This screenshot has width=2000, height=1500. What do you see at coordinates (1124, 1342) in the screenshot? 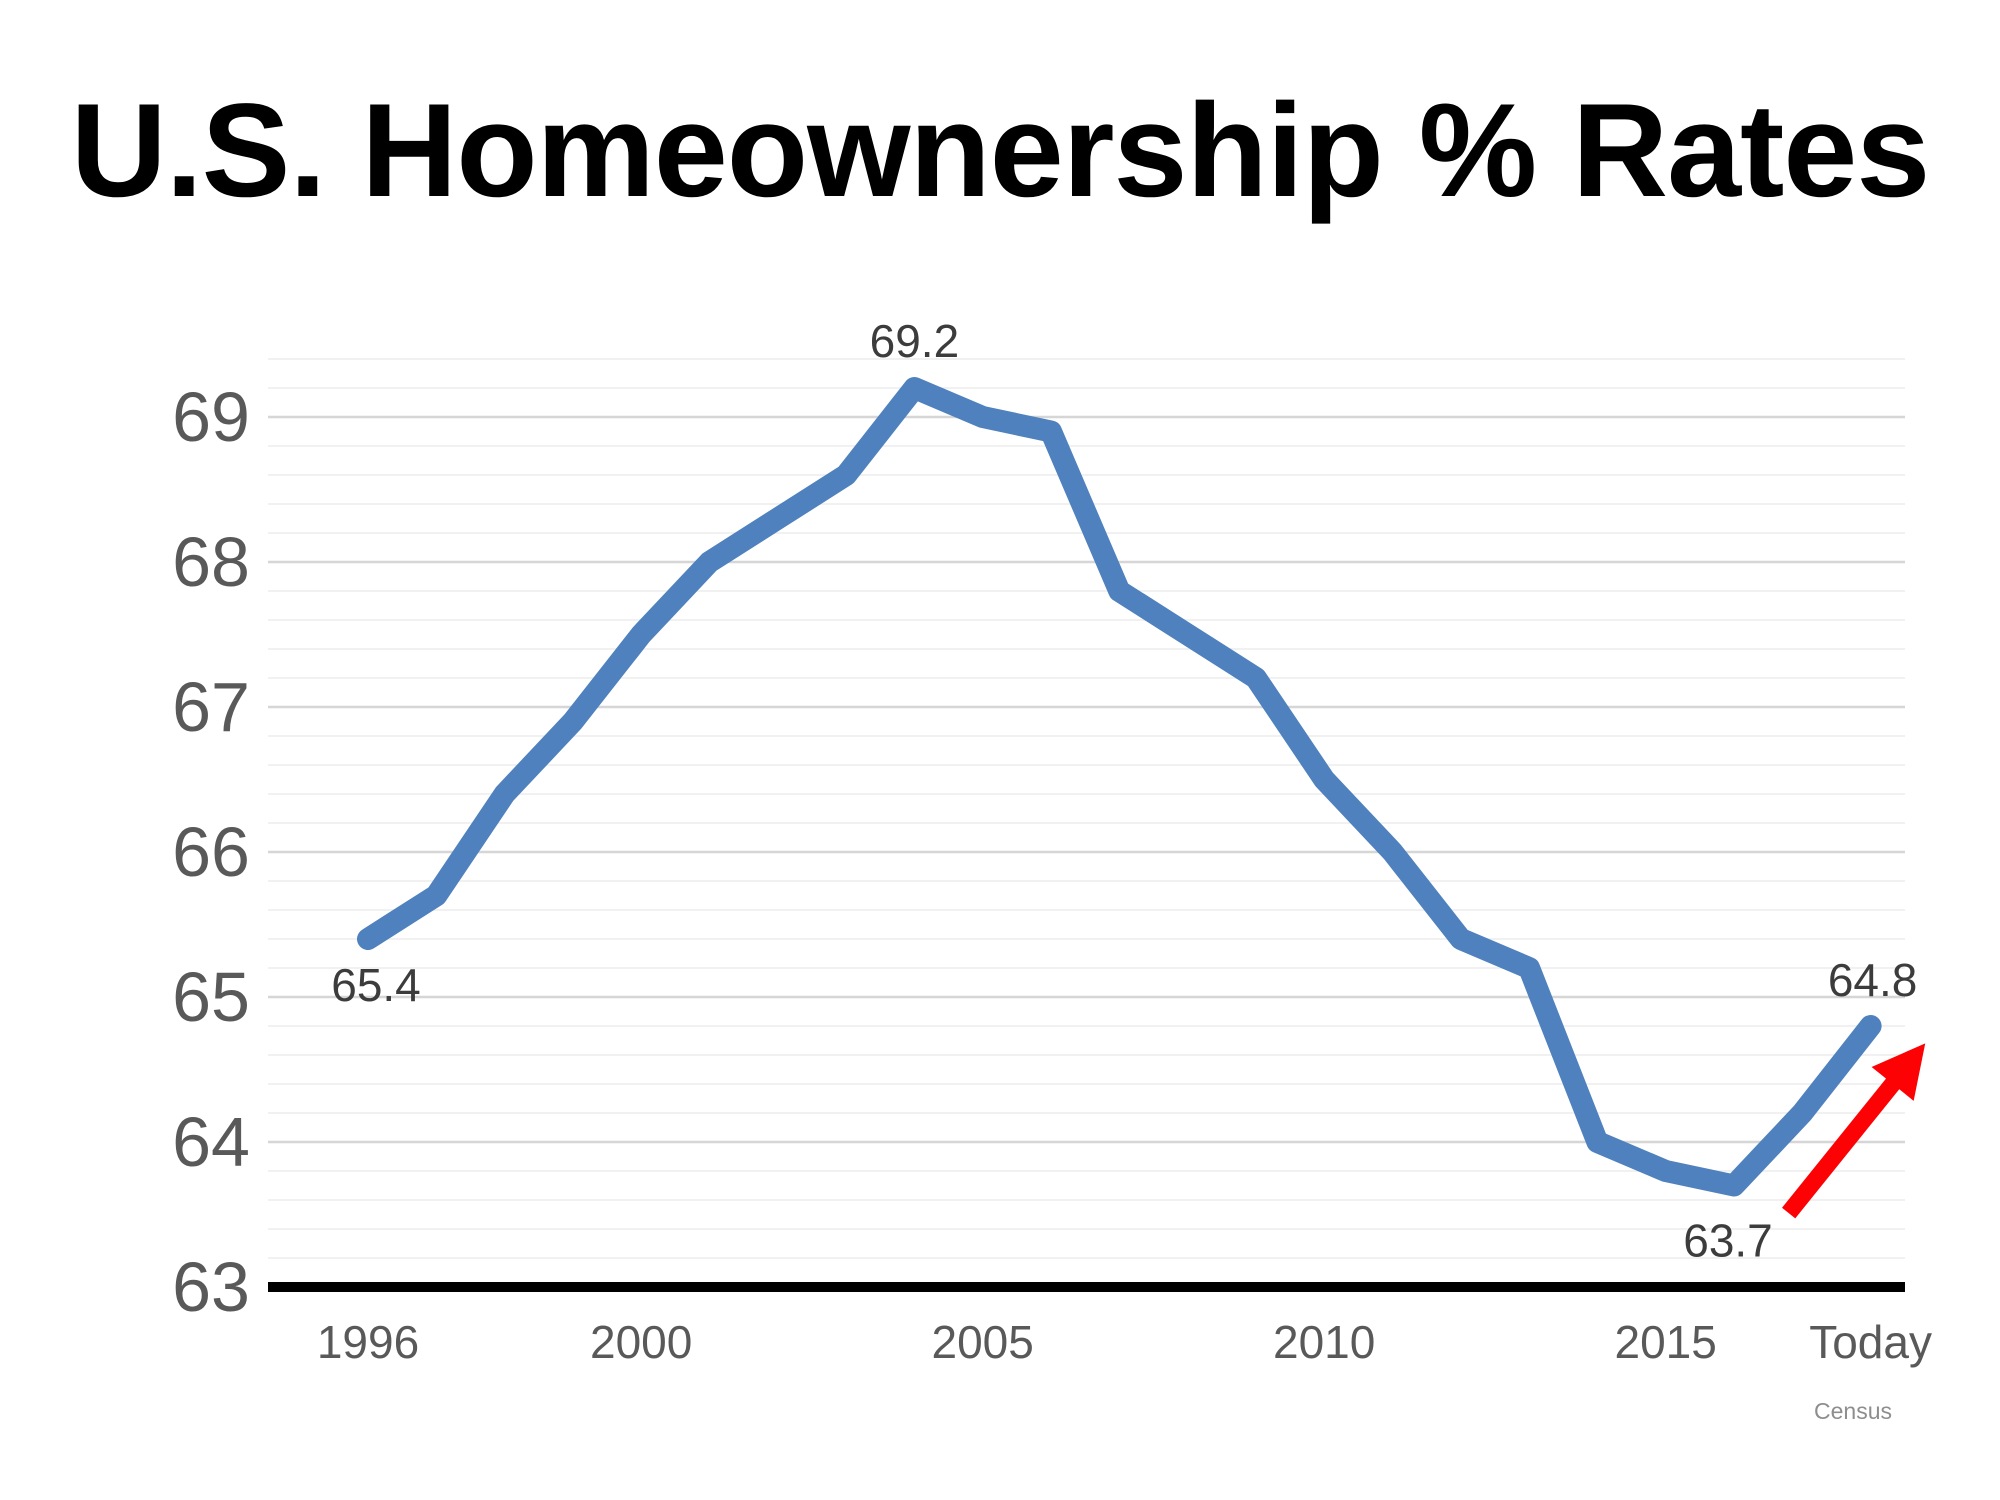
I see `x-axis-labels: 1996 2000 2005 2010 2015 Today` at bounding box center [1124, 1342].